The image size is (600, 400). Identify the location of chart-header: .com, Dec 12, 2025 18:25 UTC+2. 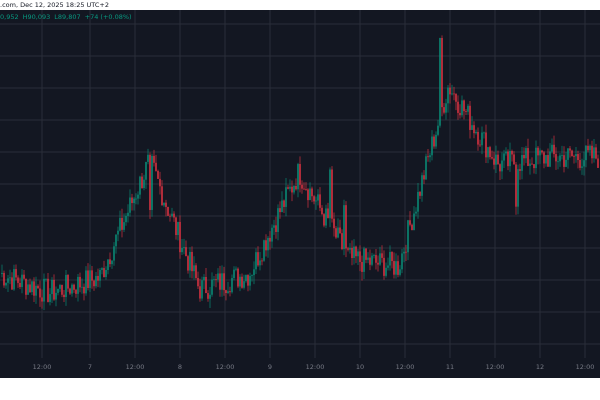
(300, 5).